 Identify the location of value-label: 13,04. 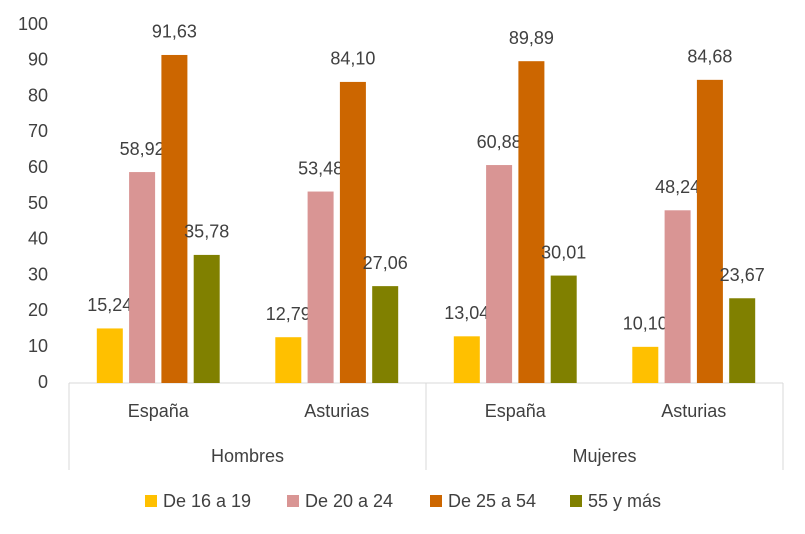
(466, 313).